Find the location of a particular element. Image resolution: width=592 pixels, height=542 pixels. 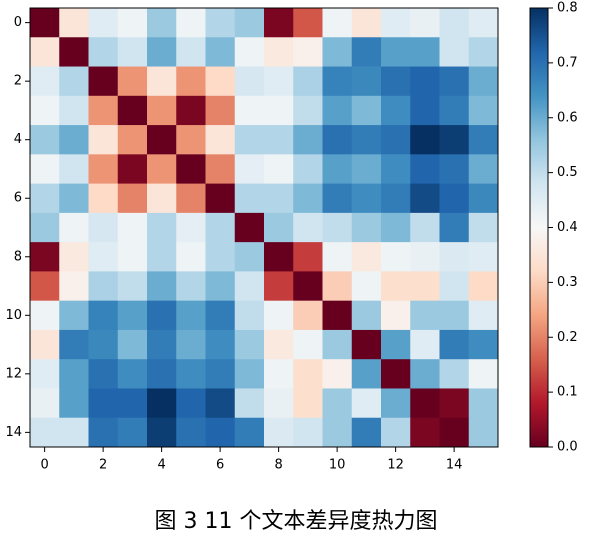

y-tick-label: 14 is located at coordinates (13, 432).